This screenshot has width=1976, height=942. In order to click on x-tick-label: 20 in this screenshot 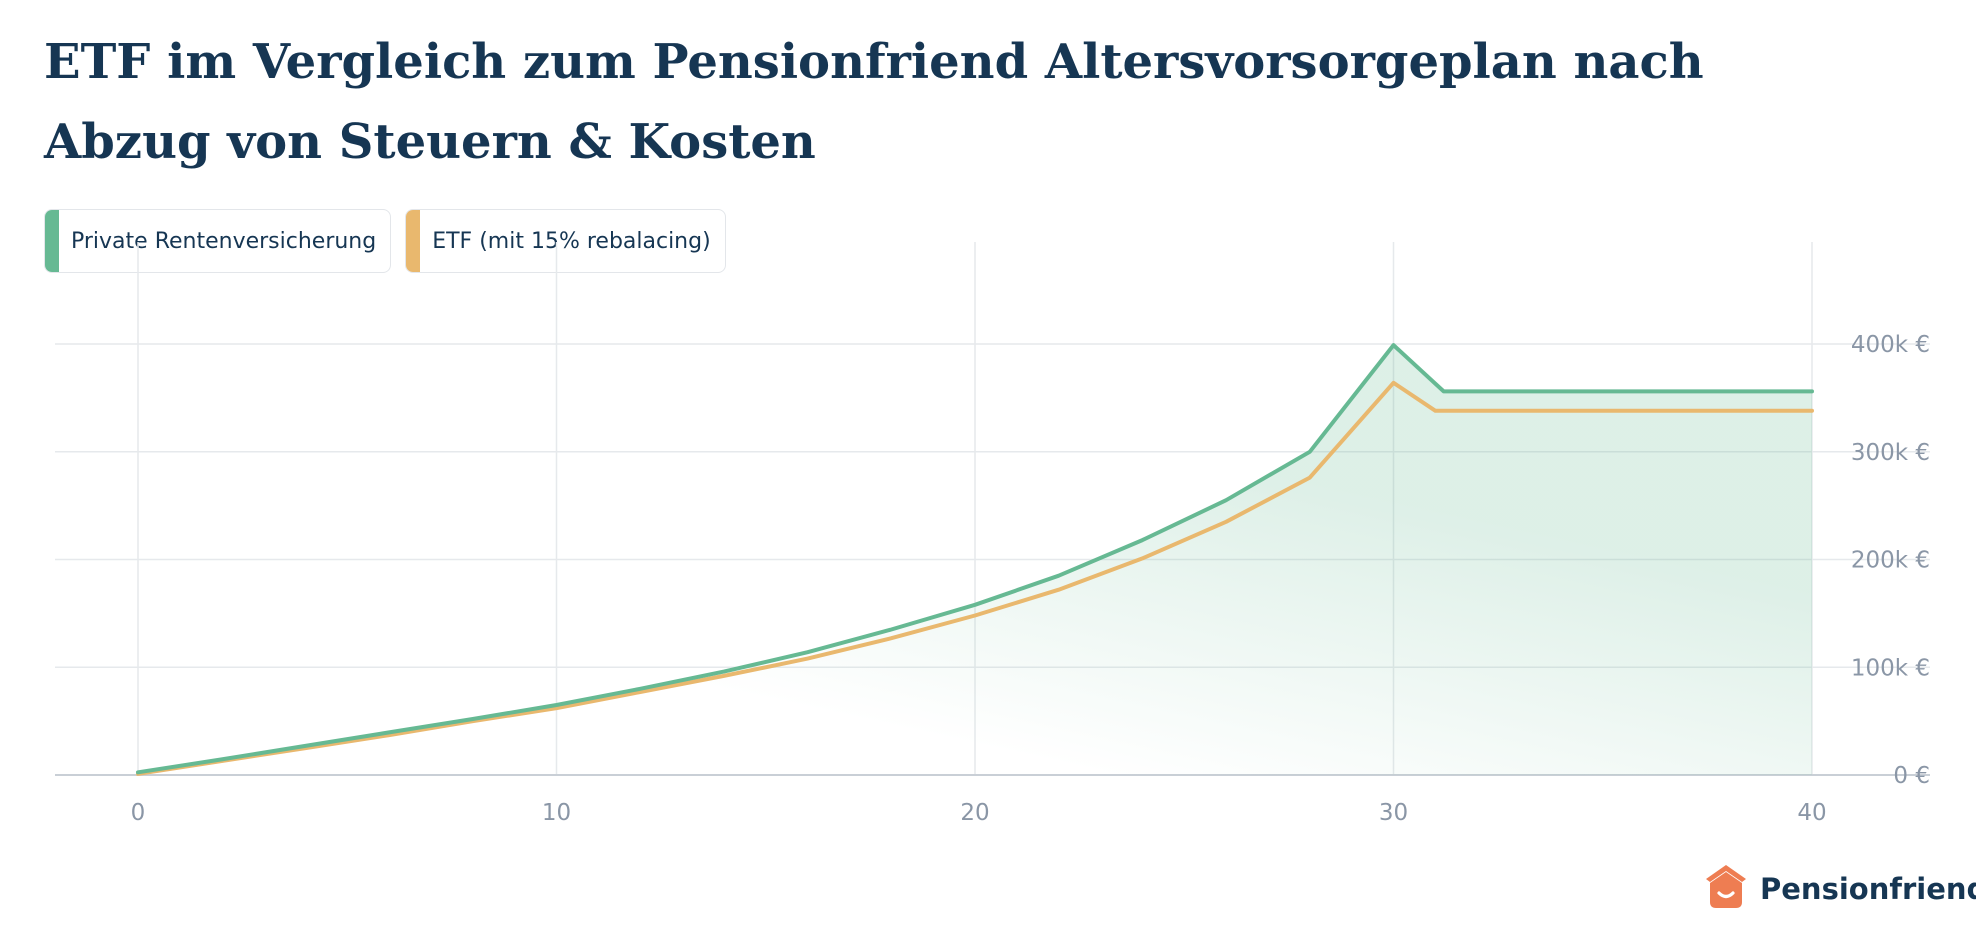, I will do `click(974, 813)`.